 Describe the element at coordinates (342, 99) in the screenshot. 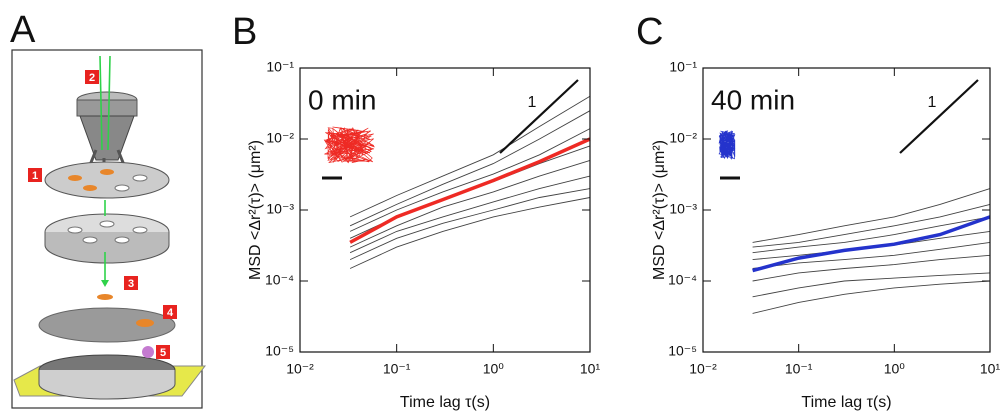

I see `time-annotation: 0 min` at that location.